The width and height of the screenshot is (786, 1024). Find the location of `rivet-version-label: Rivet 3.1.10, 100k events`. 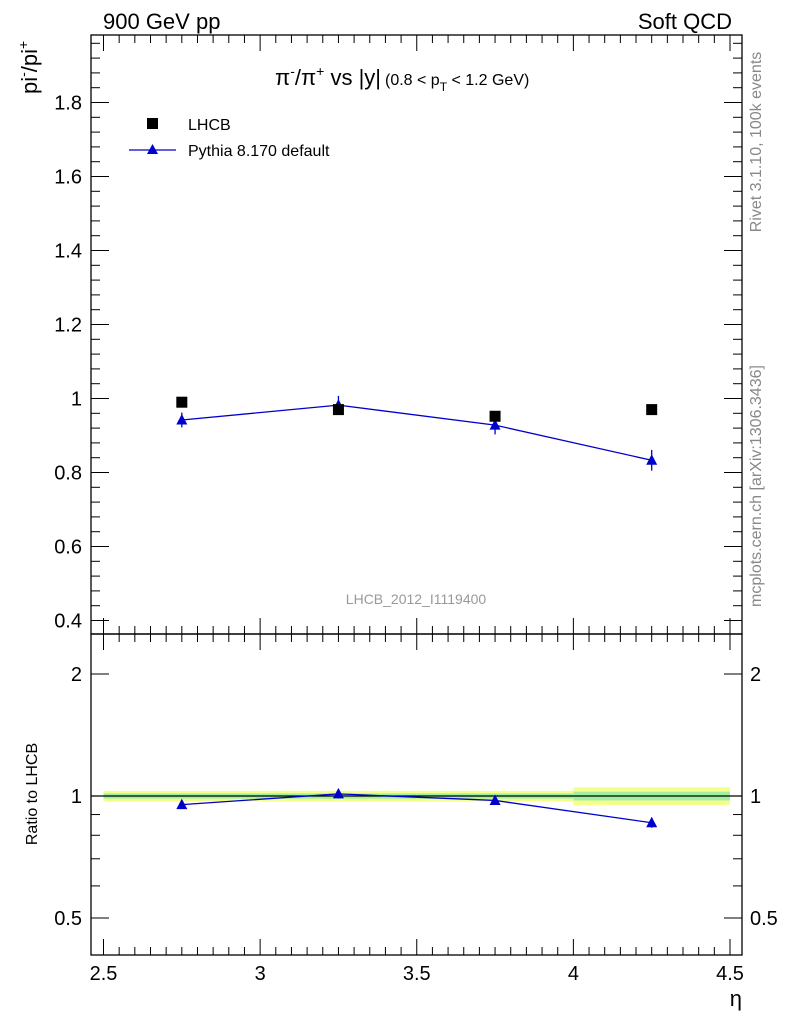

rivet-version-label: Rivet 3.1.10, 100k events is located at coordinates (756, 142).